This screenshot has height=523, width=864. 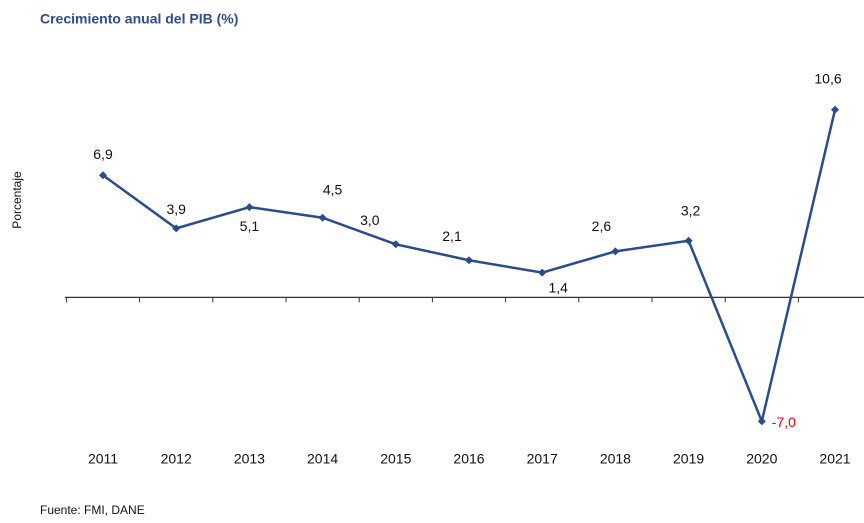 What do you see at coordinates (602, 226) in the screenshot?
I see `data-label: 2,6` at bounding box center [602, 226].